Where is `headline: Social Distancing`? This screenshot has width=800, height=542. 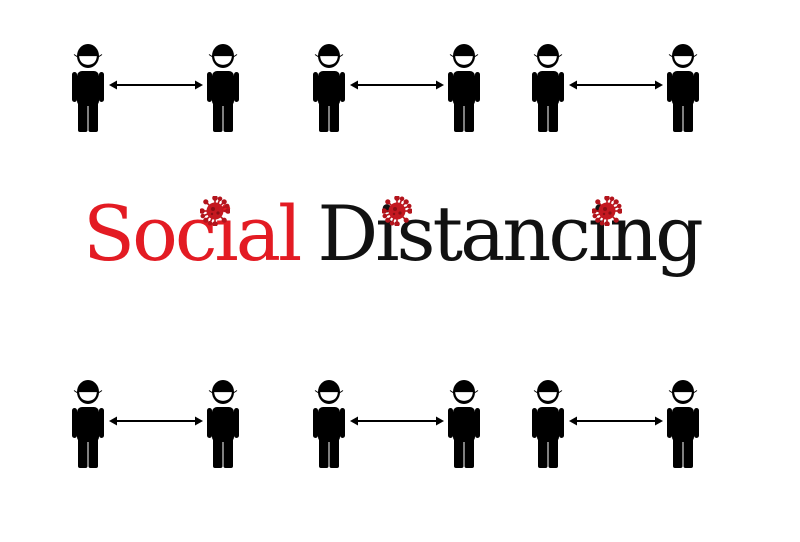 headline: Social Distancing is located at coordinates (393, 234).